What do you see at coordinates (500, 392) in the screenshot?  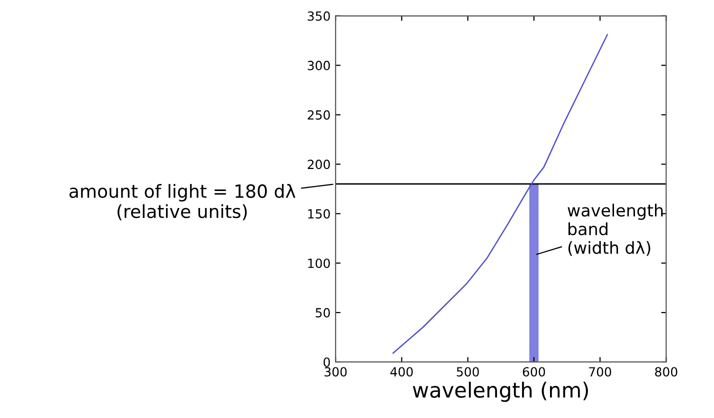 I see `x-axis-title: wavelength (nm)` at bounding box center [500, 392].